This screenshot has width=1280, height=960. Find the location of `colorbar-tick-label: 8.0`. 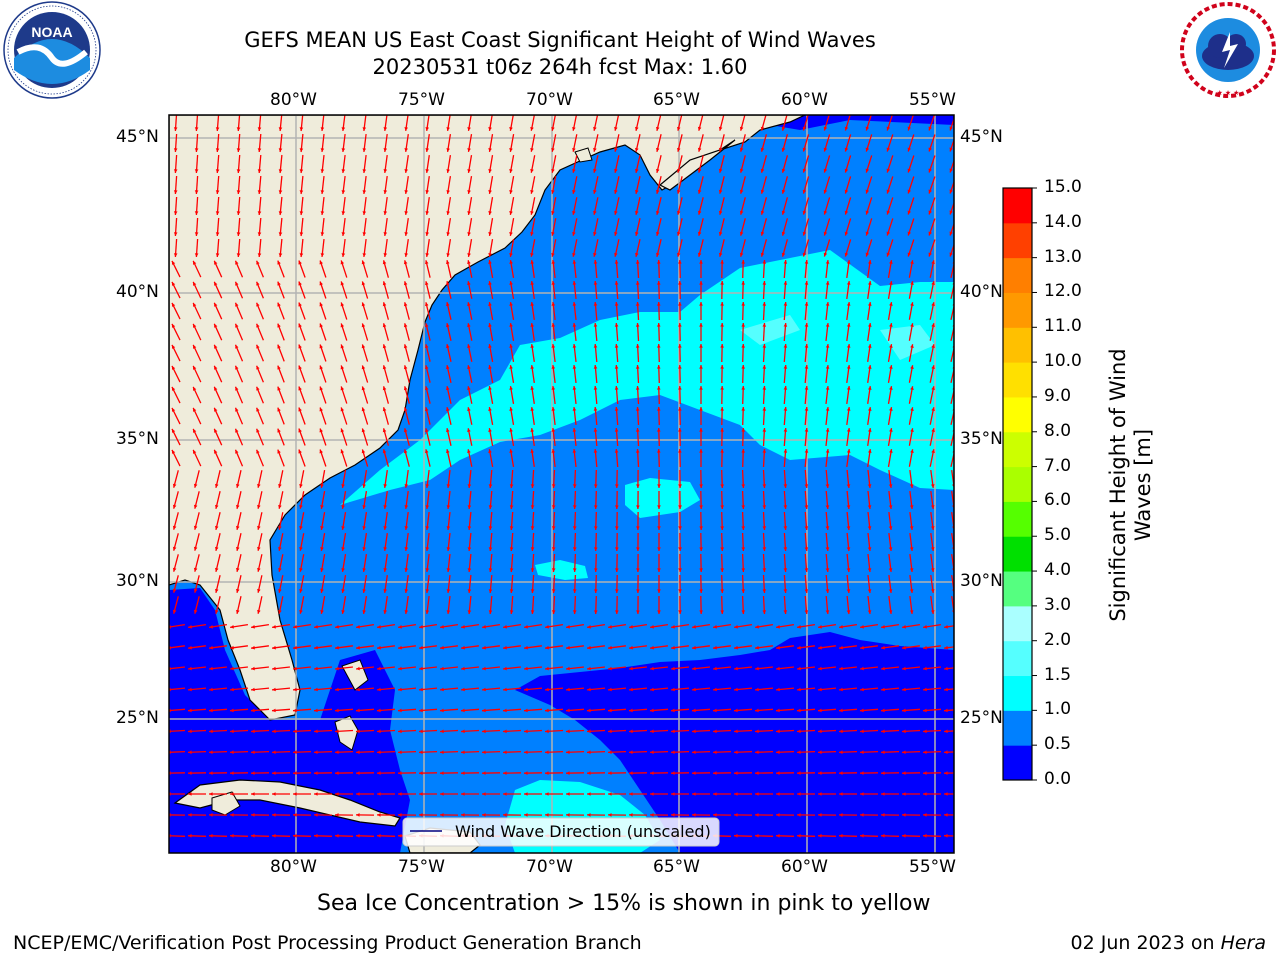

colorbar-tick-label: 8.0 is located at coordinates (1058, 430).